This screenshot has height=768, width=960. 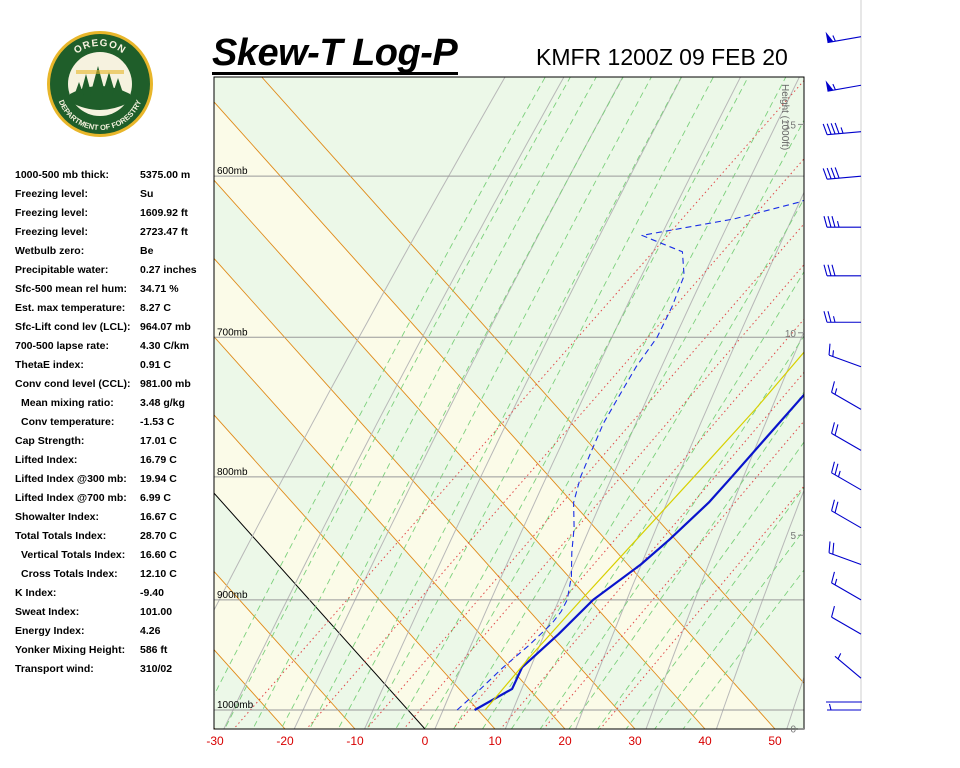 I want to click on height-axis-label: Height (1000ft), so click(x=784, y=117).